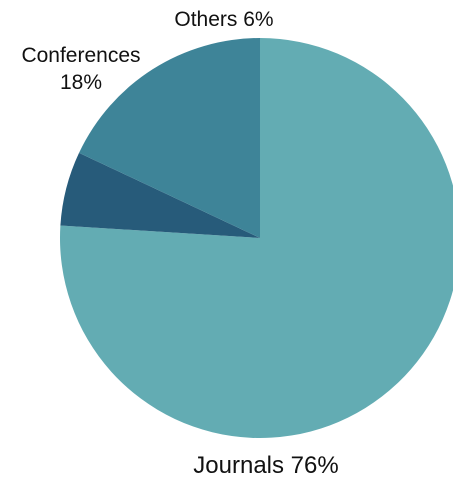  Describe the element at coordinates (80, 55) in the screenshot. I see `slice-label-conferences-name: Conferences` at that location.